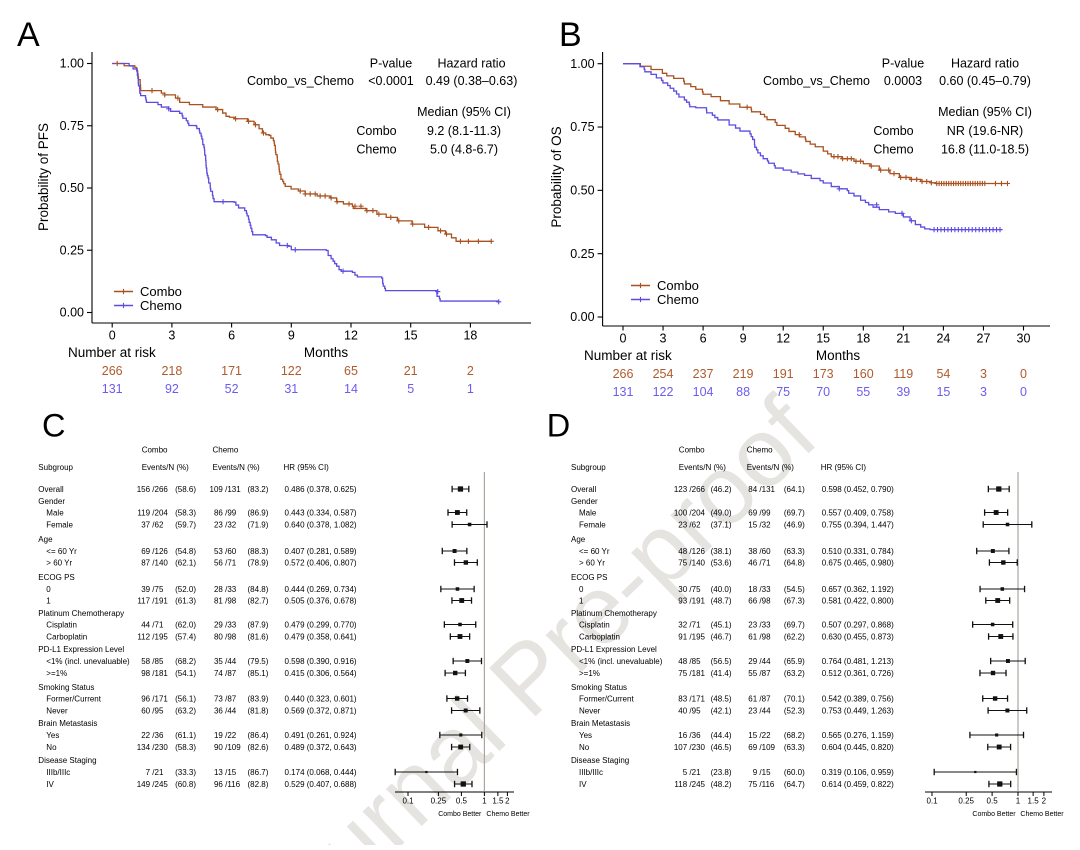  What do you see at coordinates (599, 687) in the screenshot?
I see `svg-text: Smoking Status` at bounding box center [599, 687].